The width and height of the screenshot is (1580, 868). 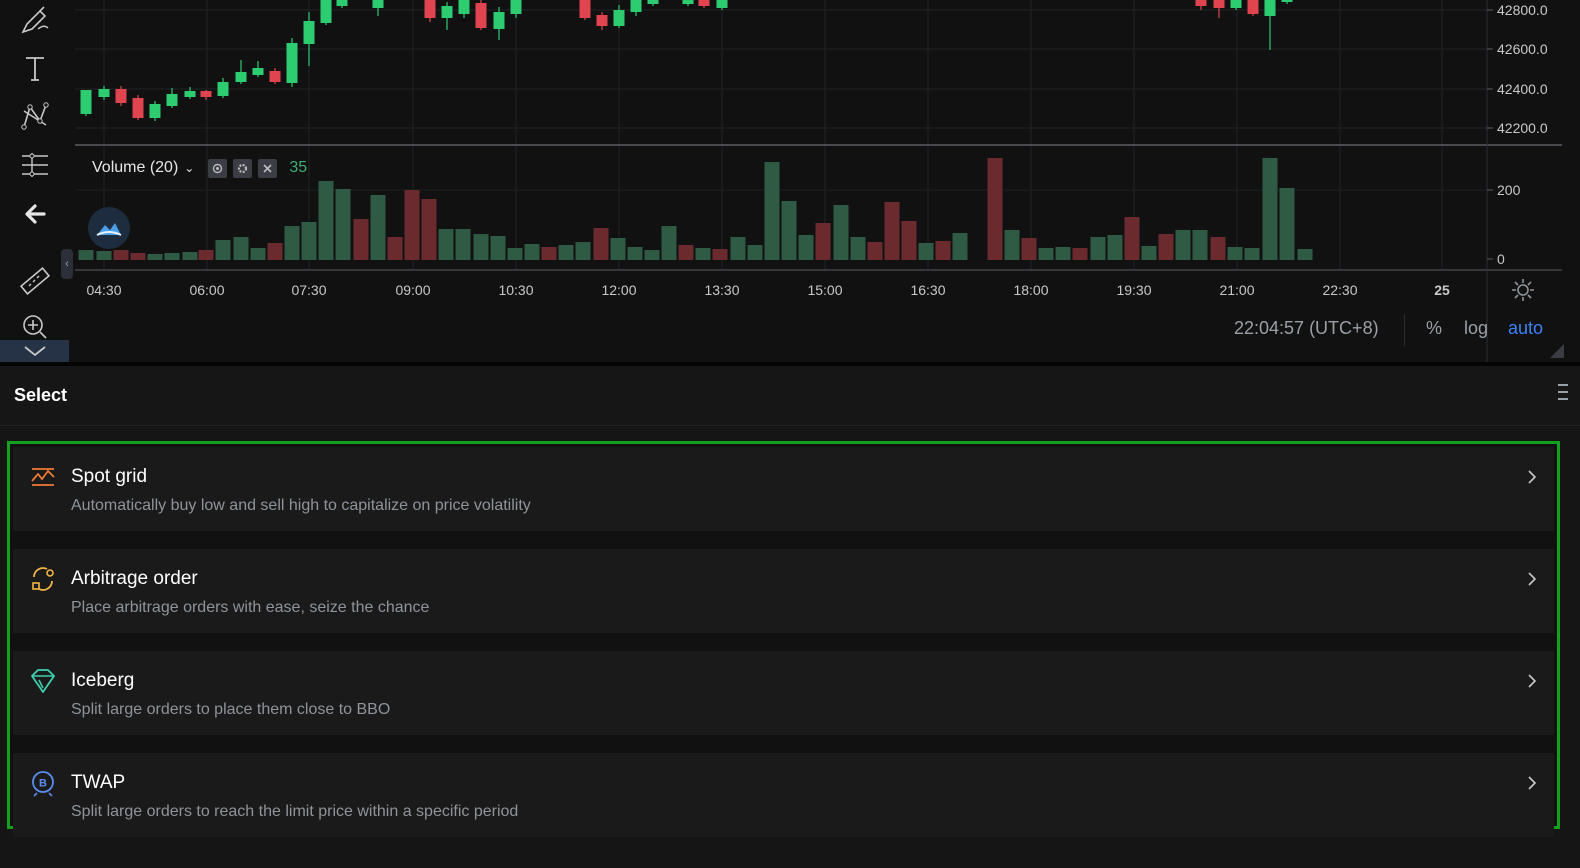 What do you see at coordinates (412, 290) in the screenshot?
I see `time-axis-label: 09:00` at bounding box center [412, 290].